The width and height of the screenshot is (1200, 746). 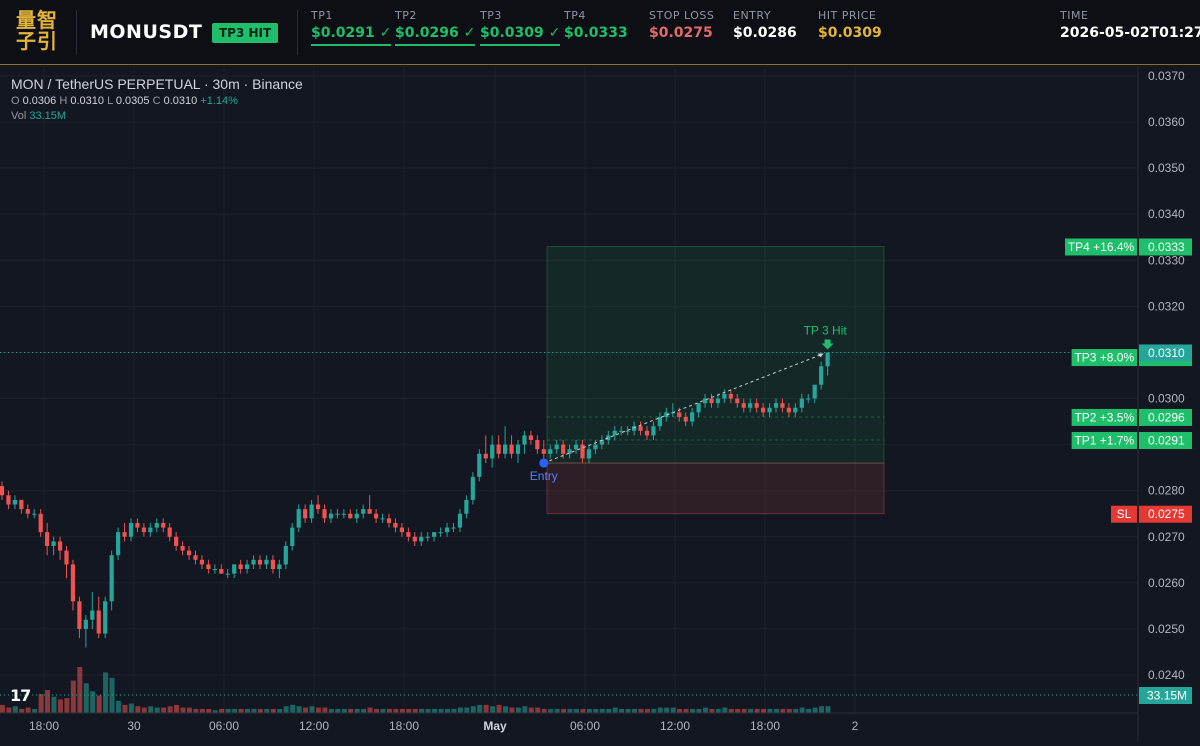 I want to click on tradingview-logo: 17, so click(x=20, y=695).